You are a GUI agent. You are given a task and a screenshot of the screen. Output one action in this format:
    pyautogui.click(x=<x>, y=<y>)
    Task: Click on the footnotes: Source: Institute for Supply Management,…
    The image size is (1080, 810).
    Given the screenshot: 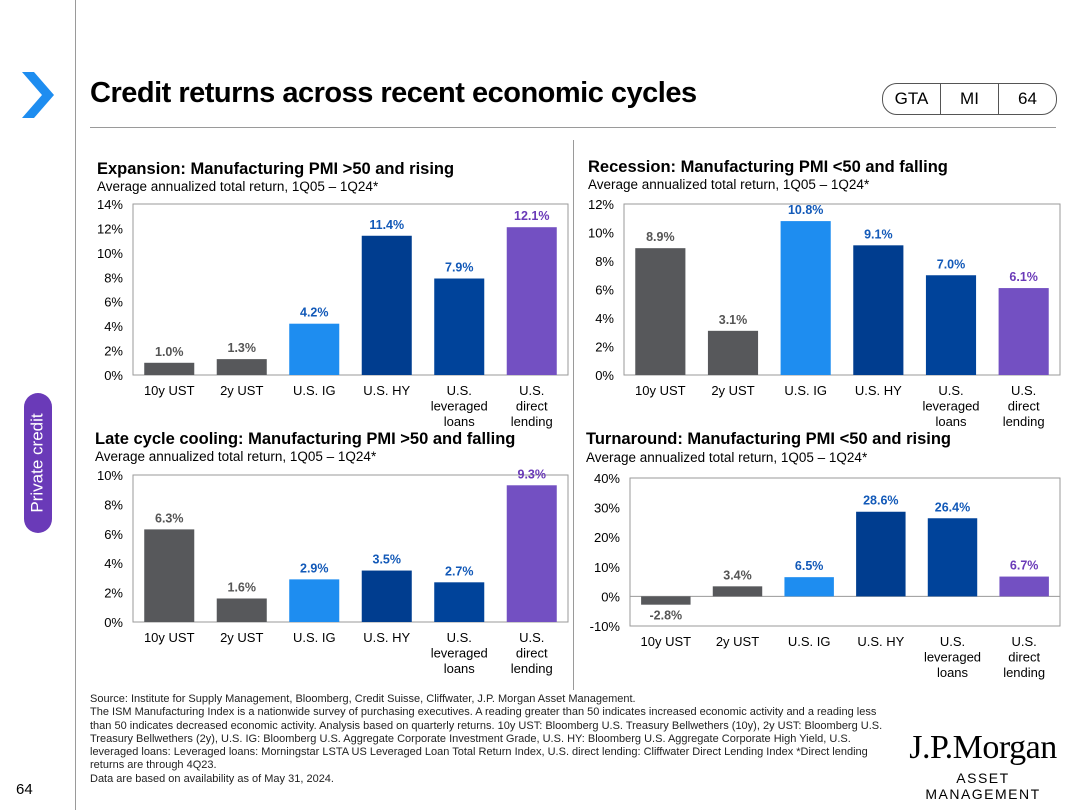 What is the action you would take?
    pyautogui.click(x=492, y=739)
    